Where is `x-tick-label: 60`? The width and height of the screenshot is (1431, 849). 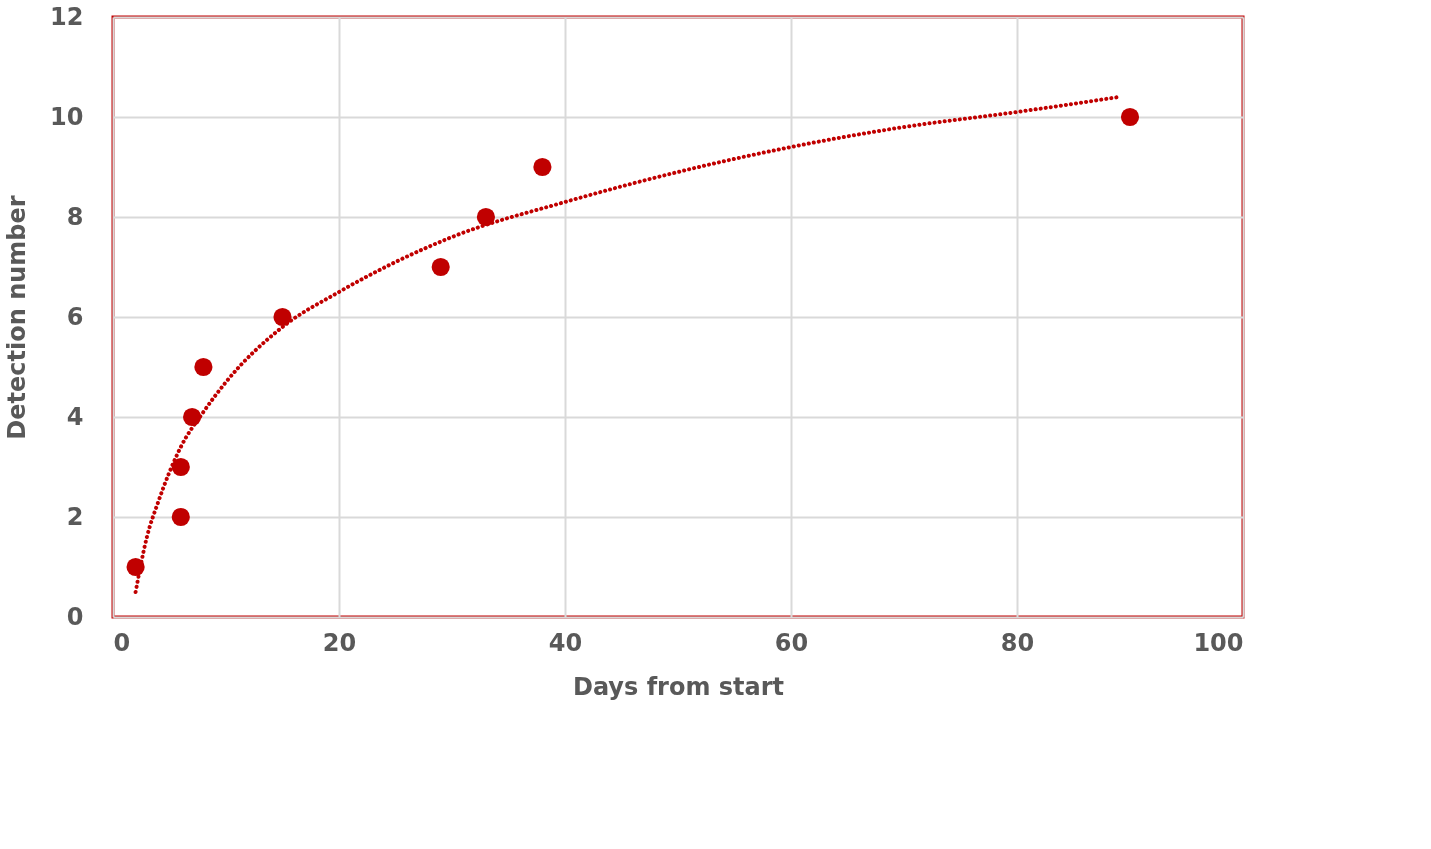 x-tick-label: 60 is located at coordinates (791, 642).